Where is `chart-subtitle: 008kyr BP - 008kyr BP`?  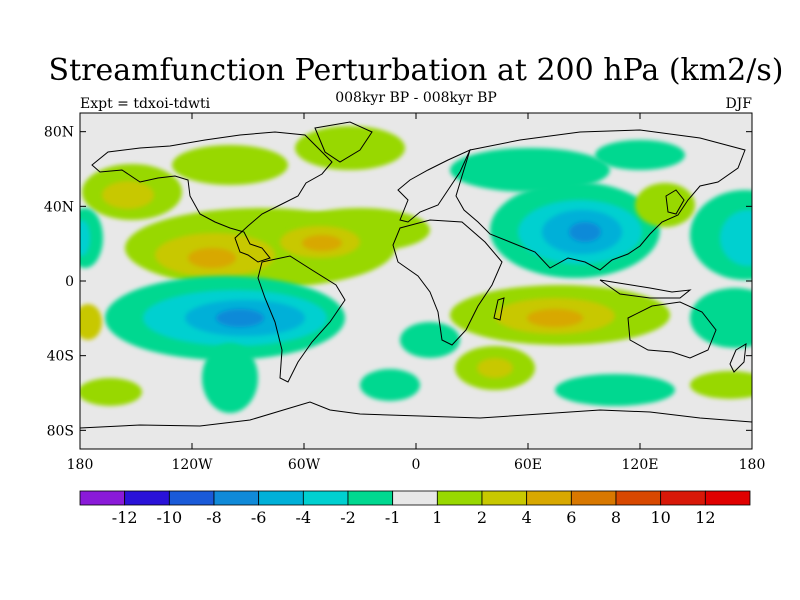
chart-subtitle: 008kyr BP - 008kyr BP is located at coordinates (416, 98).